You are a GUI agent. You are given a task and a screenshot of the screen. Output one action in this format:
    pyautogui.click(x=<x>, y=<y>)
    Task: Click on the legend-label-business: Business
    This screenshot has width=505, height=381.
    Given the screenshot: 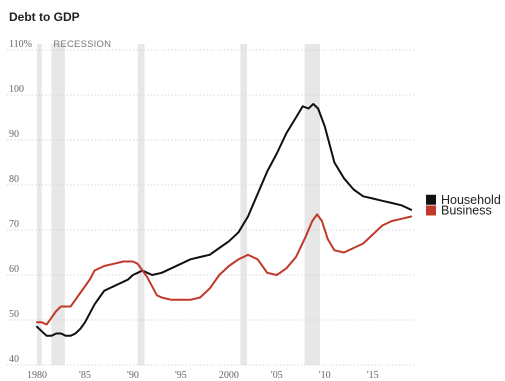 What is the action you would take?
    pyautogui.click(x=466, y=211)
    